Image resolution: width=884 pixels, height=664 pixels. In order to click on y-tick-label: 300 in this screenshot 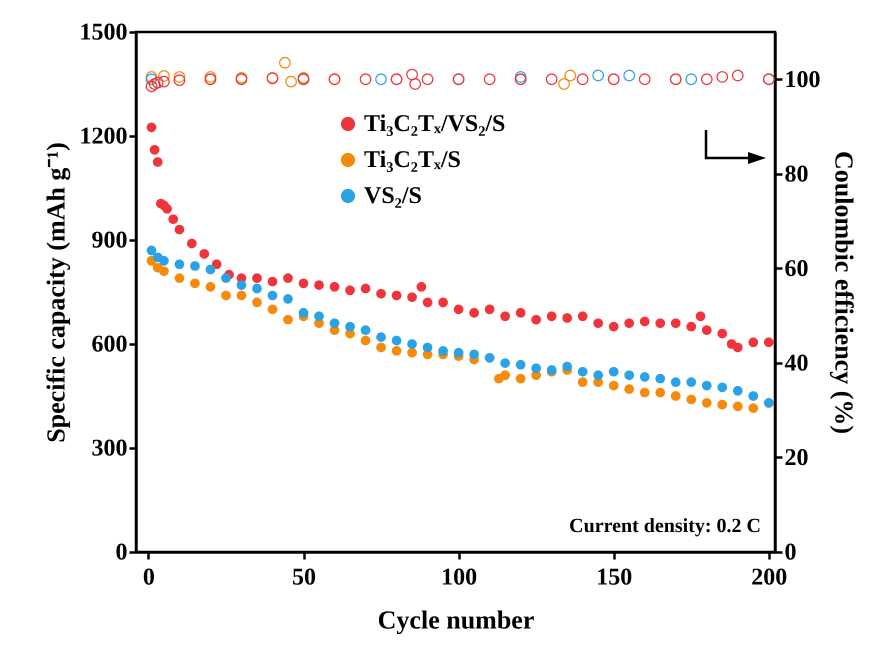, I will do `click(110, 449)`.